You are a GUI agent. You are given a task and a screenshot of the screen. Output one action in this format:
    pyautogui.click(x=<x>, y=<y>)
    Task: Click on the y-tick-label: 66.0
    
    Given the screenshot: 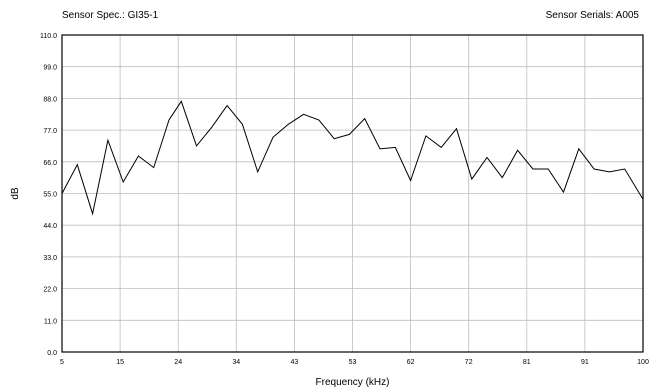 What is the action you would take?
    pyautogui.click(x=50, y=163)
    